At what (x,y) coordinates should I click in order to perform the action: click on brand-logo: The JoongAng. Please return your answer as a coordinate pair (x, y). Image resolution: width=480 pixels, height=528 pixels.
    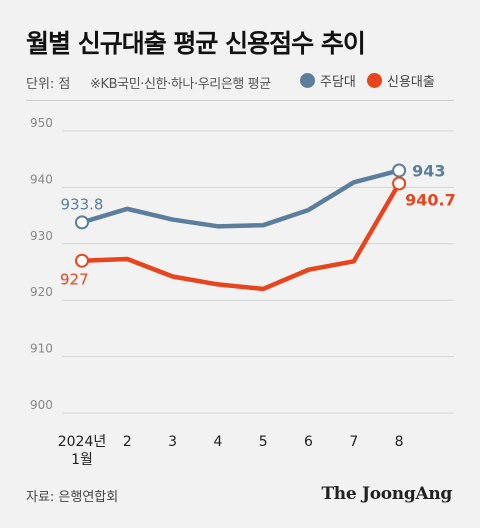
    Looking at the image, I should click on (386, 494).